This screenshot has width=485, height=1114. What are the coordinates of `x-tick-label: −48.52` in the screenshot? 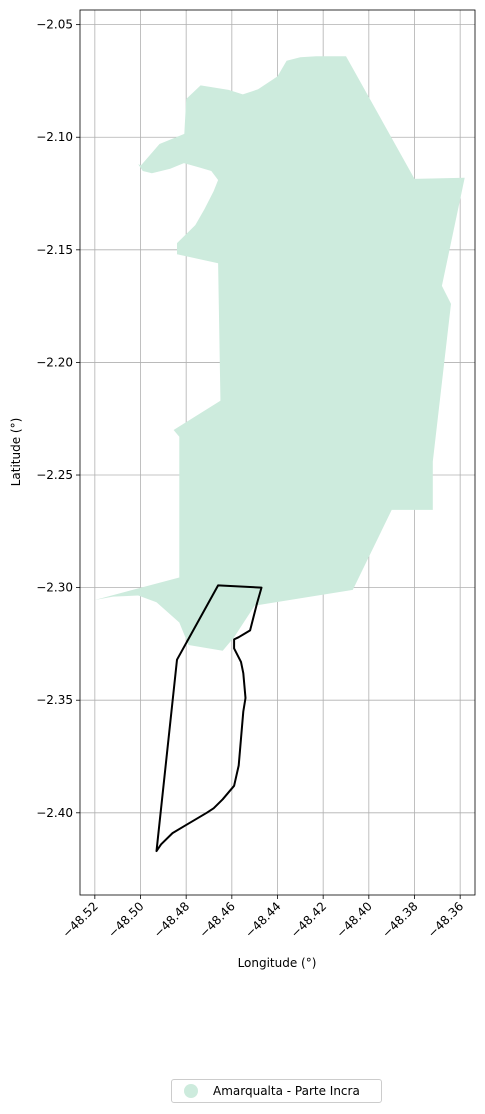 It's located at (80, 919).